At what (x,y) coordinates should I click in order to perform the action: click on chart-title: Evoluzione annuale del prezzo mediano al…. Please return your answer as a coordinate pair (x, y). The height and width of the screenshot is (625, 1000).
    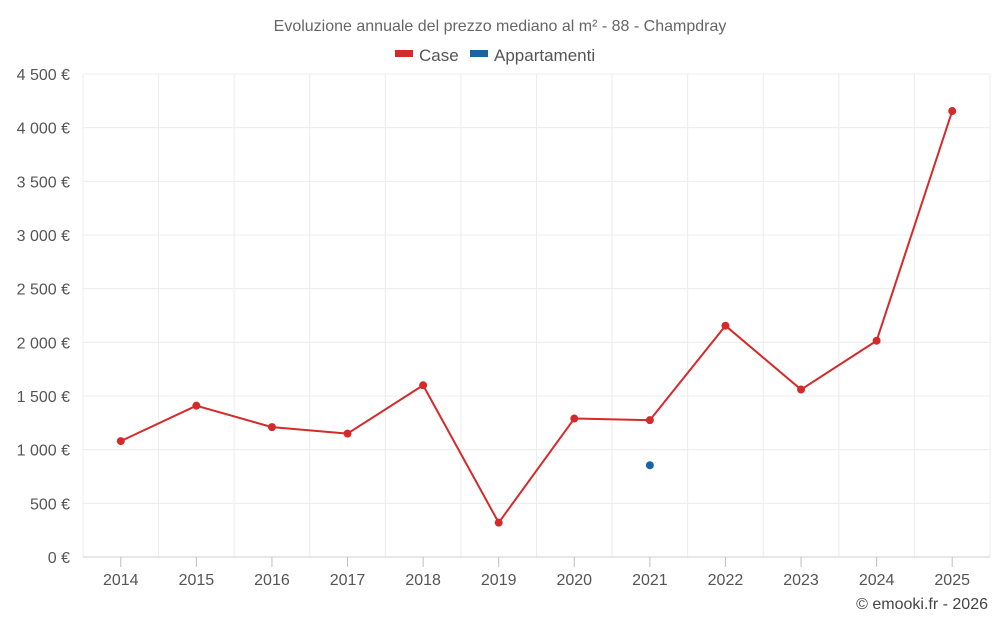
    Looking at the image, I should click on (500, 26).